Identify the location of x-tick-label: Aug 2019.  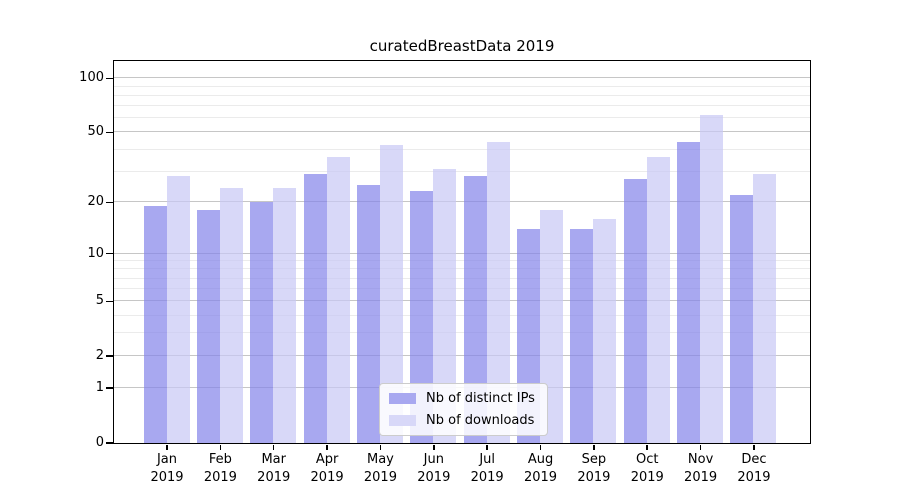
(540, 468).